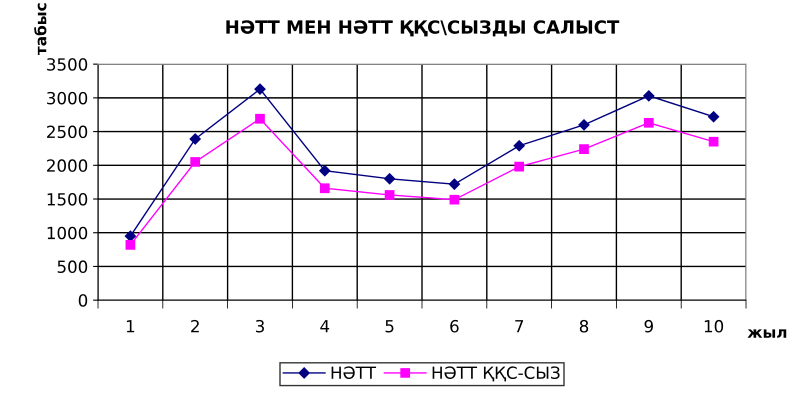 Image resolution: width=800 pixels, height=396 pixels. Describe the element at coordinates (83, 300) in the screenshot. I see `y-tick-label: 0` at that location.